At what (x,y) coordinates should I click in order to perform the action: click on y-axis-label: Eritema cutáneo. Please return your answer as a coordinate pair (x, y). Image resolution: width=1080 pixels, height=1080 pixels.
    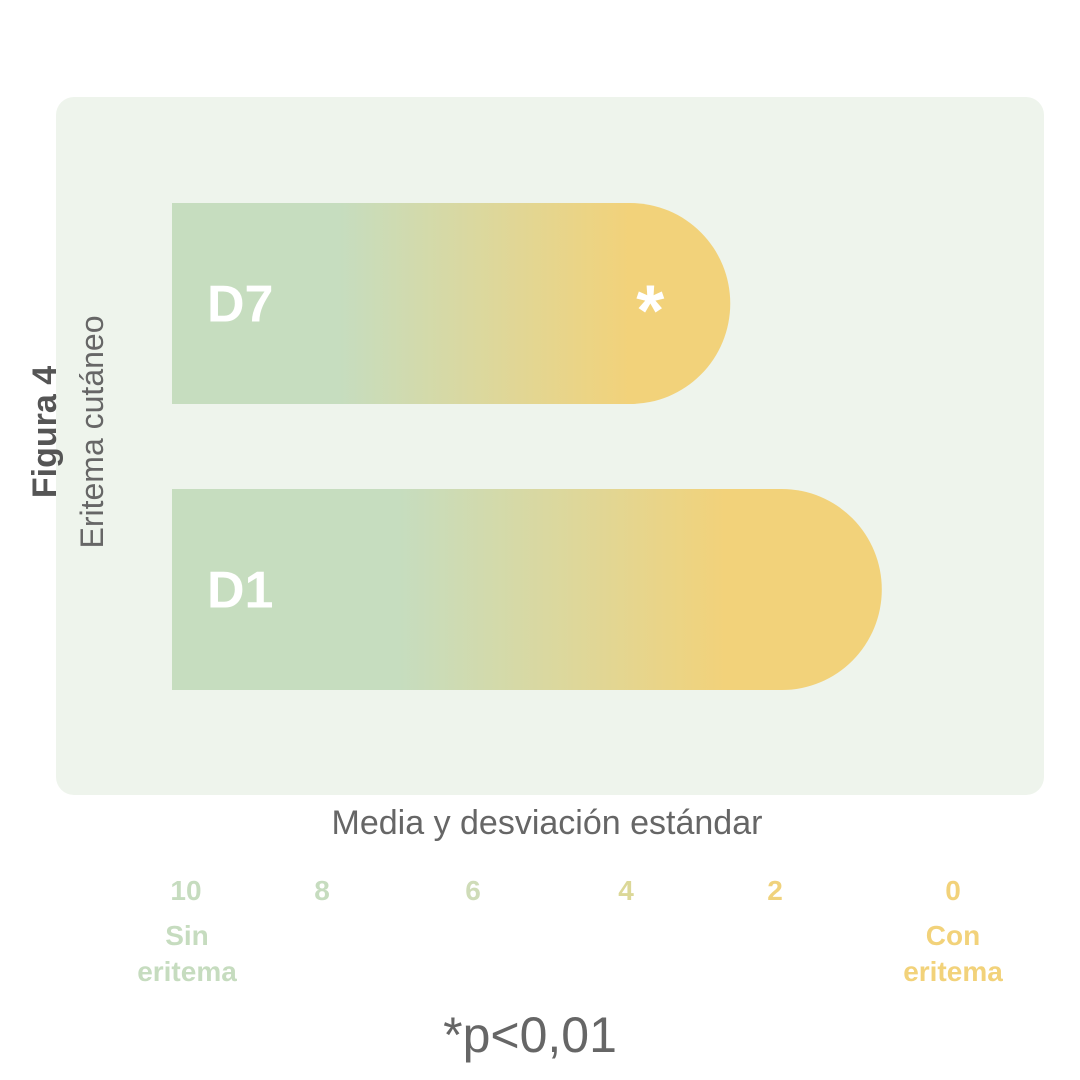
    Looking at the image, I should click on (92, 431).